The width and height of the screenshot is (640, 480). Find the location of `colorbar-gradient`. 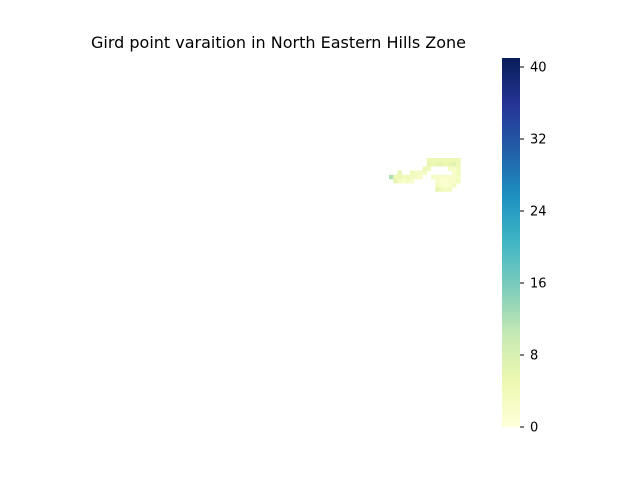

colorbar-gradient is located at coordinates (511, 242).